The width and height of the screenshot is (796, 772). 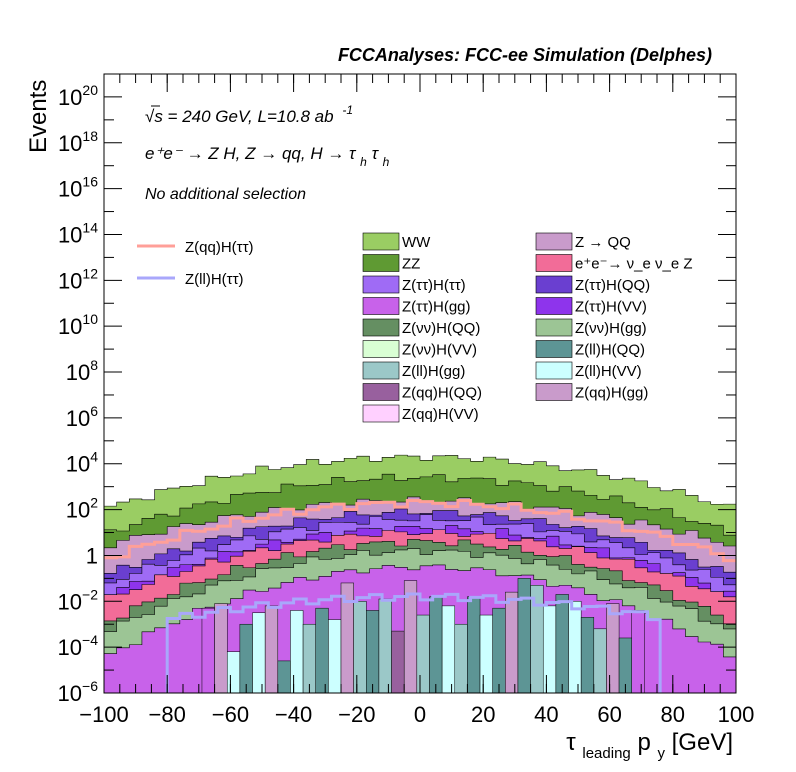 I want to click on y-tick-label: 10¹⁶, so click(x=78, y=188).